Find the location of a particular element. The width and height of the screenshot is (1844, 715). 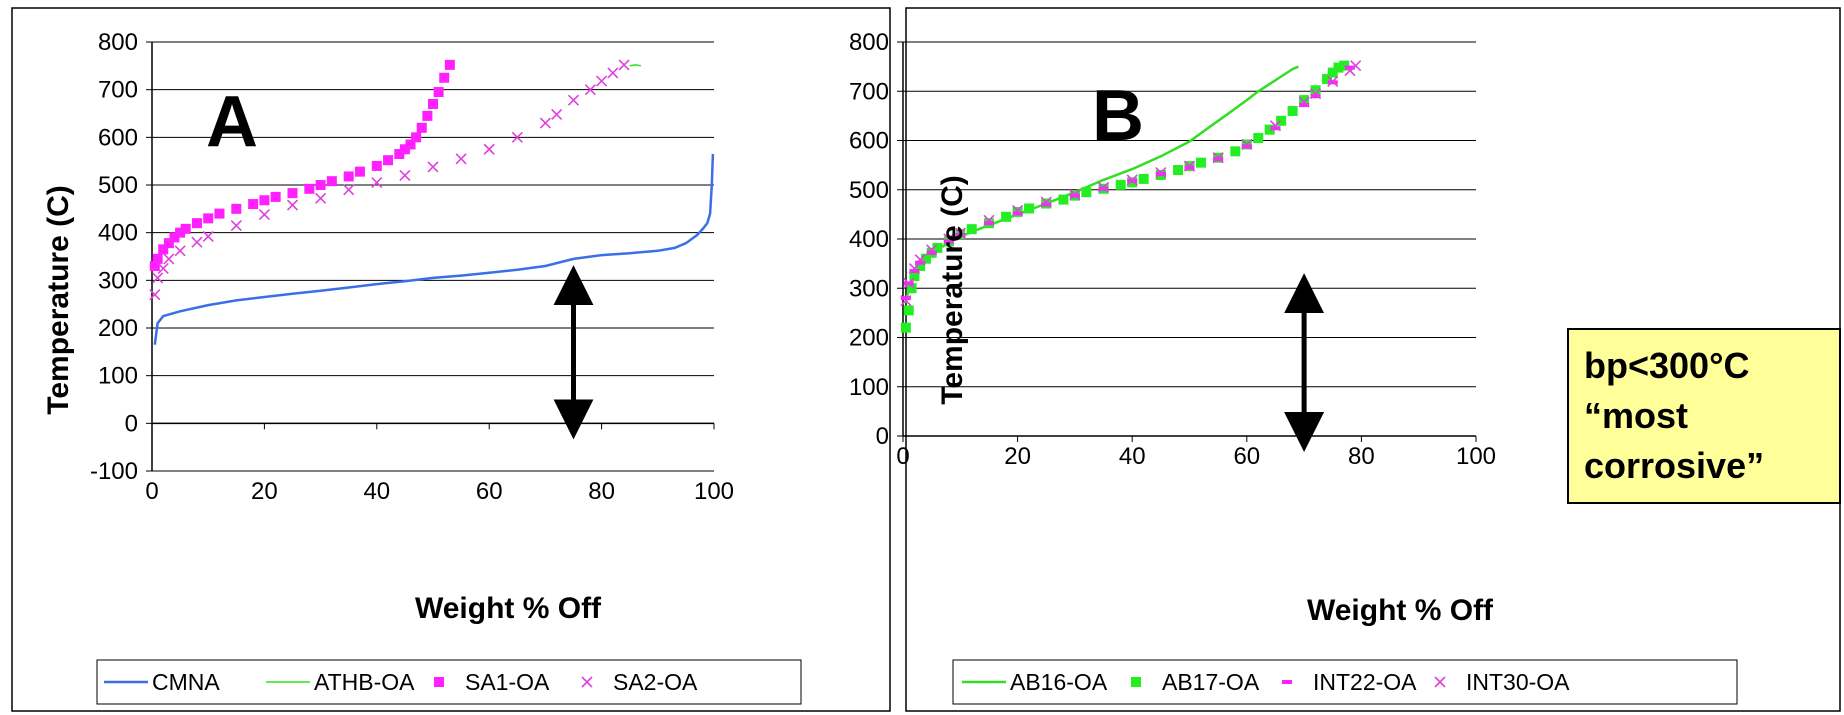

series-line-cmna is located at coordinates (434, 249).